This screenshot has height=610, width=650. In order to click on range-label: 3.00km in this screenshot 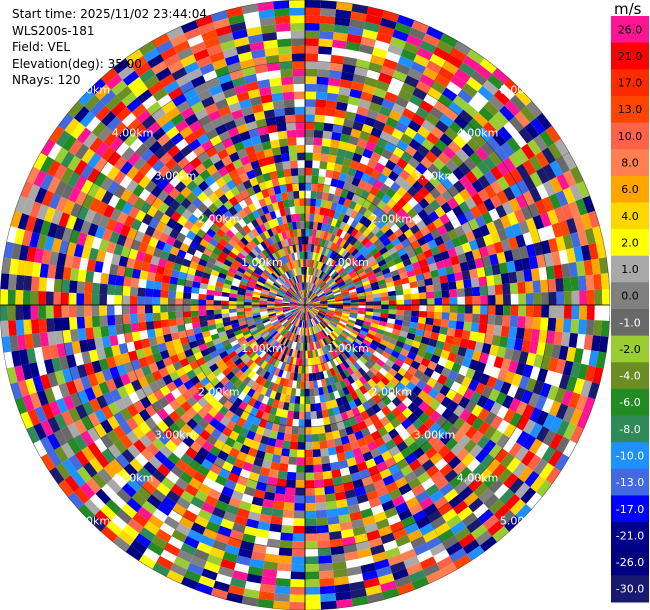, I will do `click(435, 176)`.